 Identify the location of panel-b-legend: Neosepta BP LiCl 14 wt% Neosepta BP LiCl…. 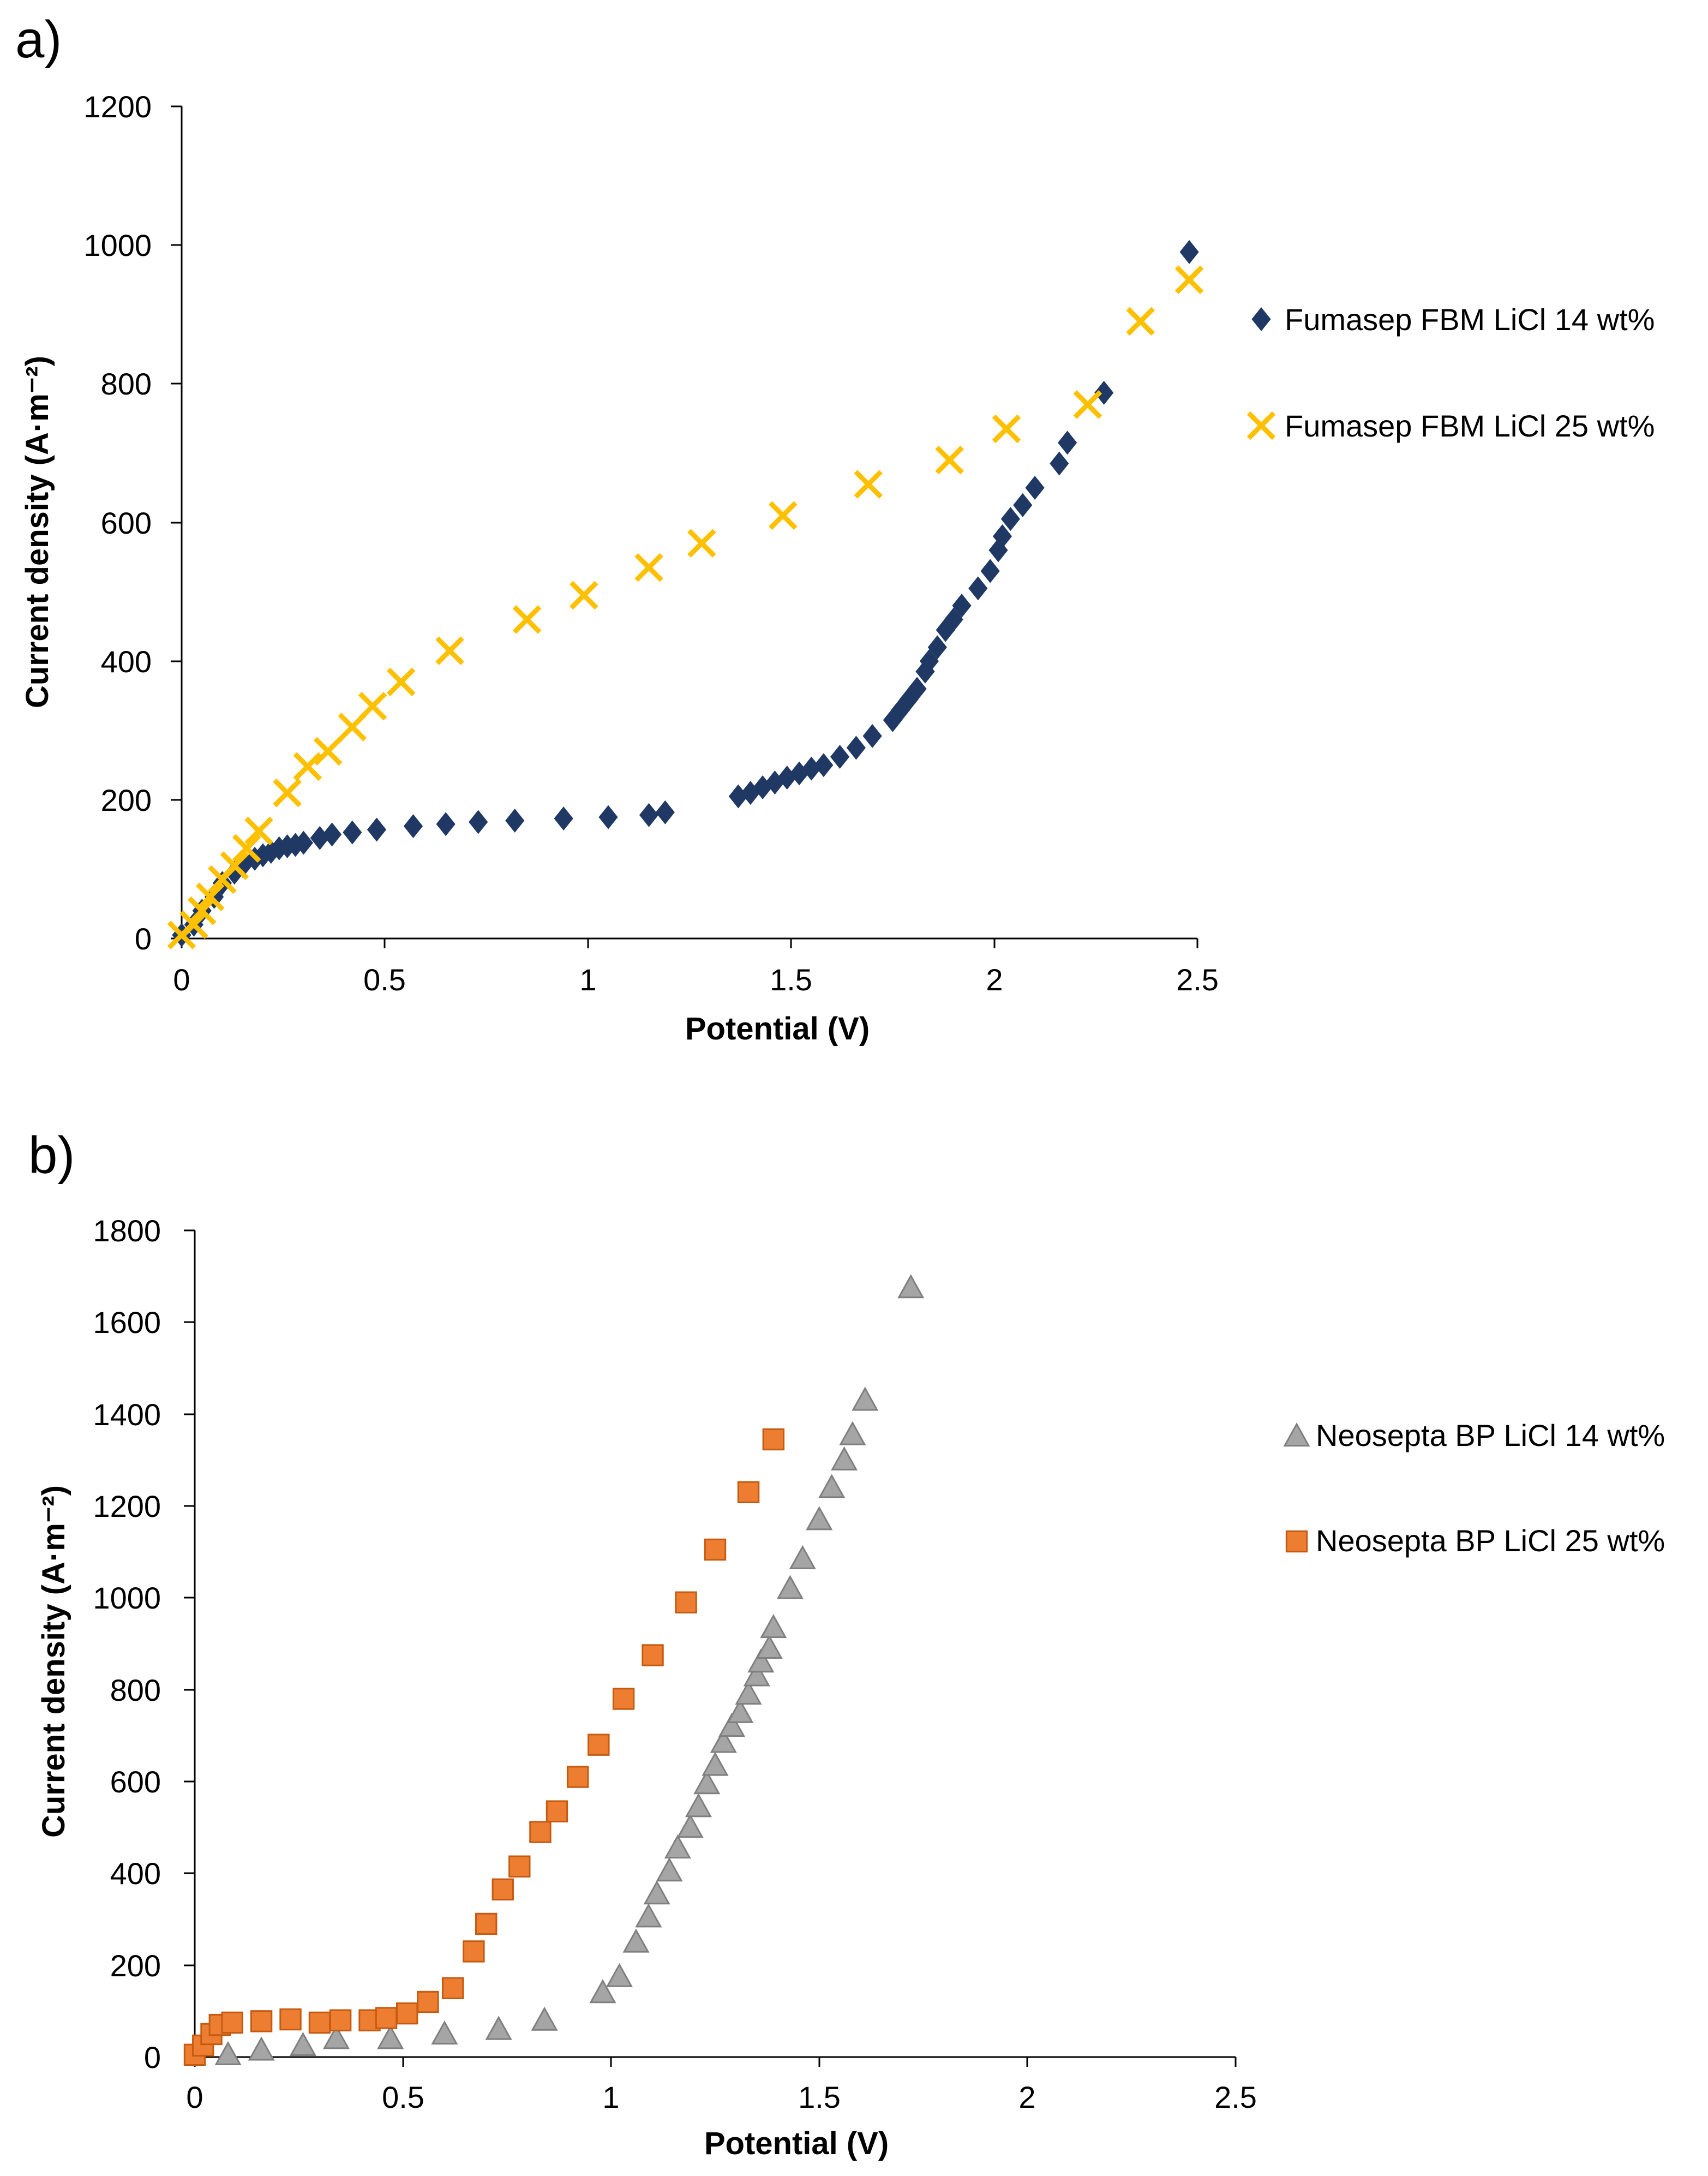
(1474, 1488).